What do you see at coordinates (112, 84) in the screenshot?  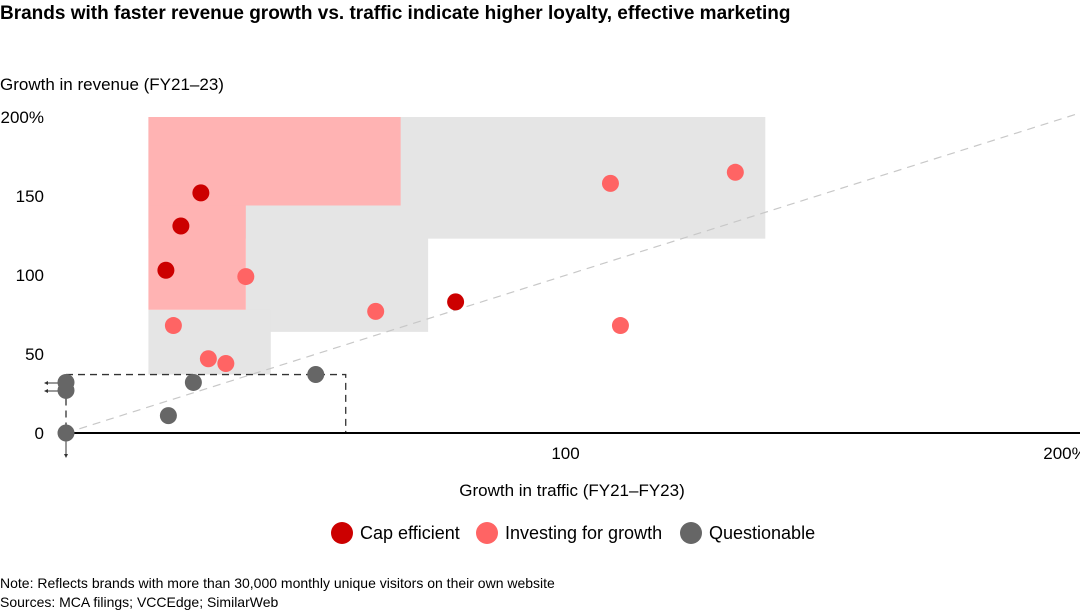 I see `y-axis-label: Growth in revenue (FY21–23)` at bounding box center [112, 84].